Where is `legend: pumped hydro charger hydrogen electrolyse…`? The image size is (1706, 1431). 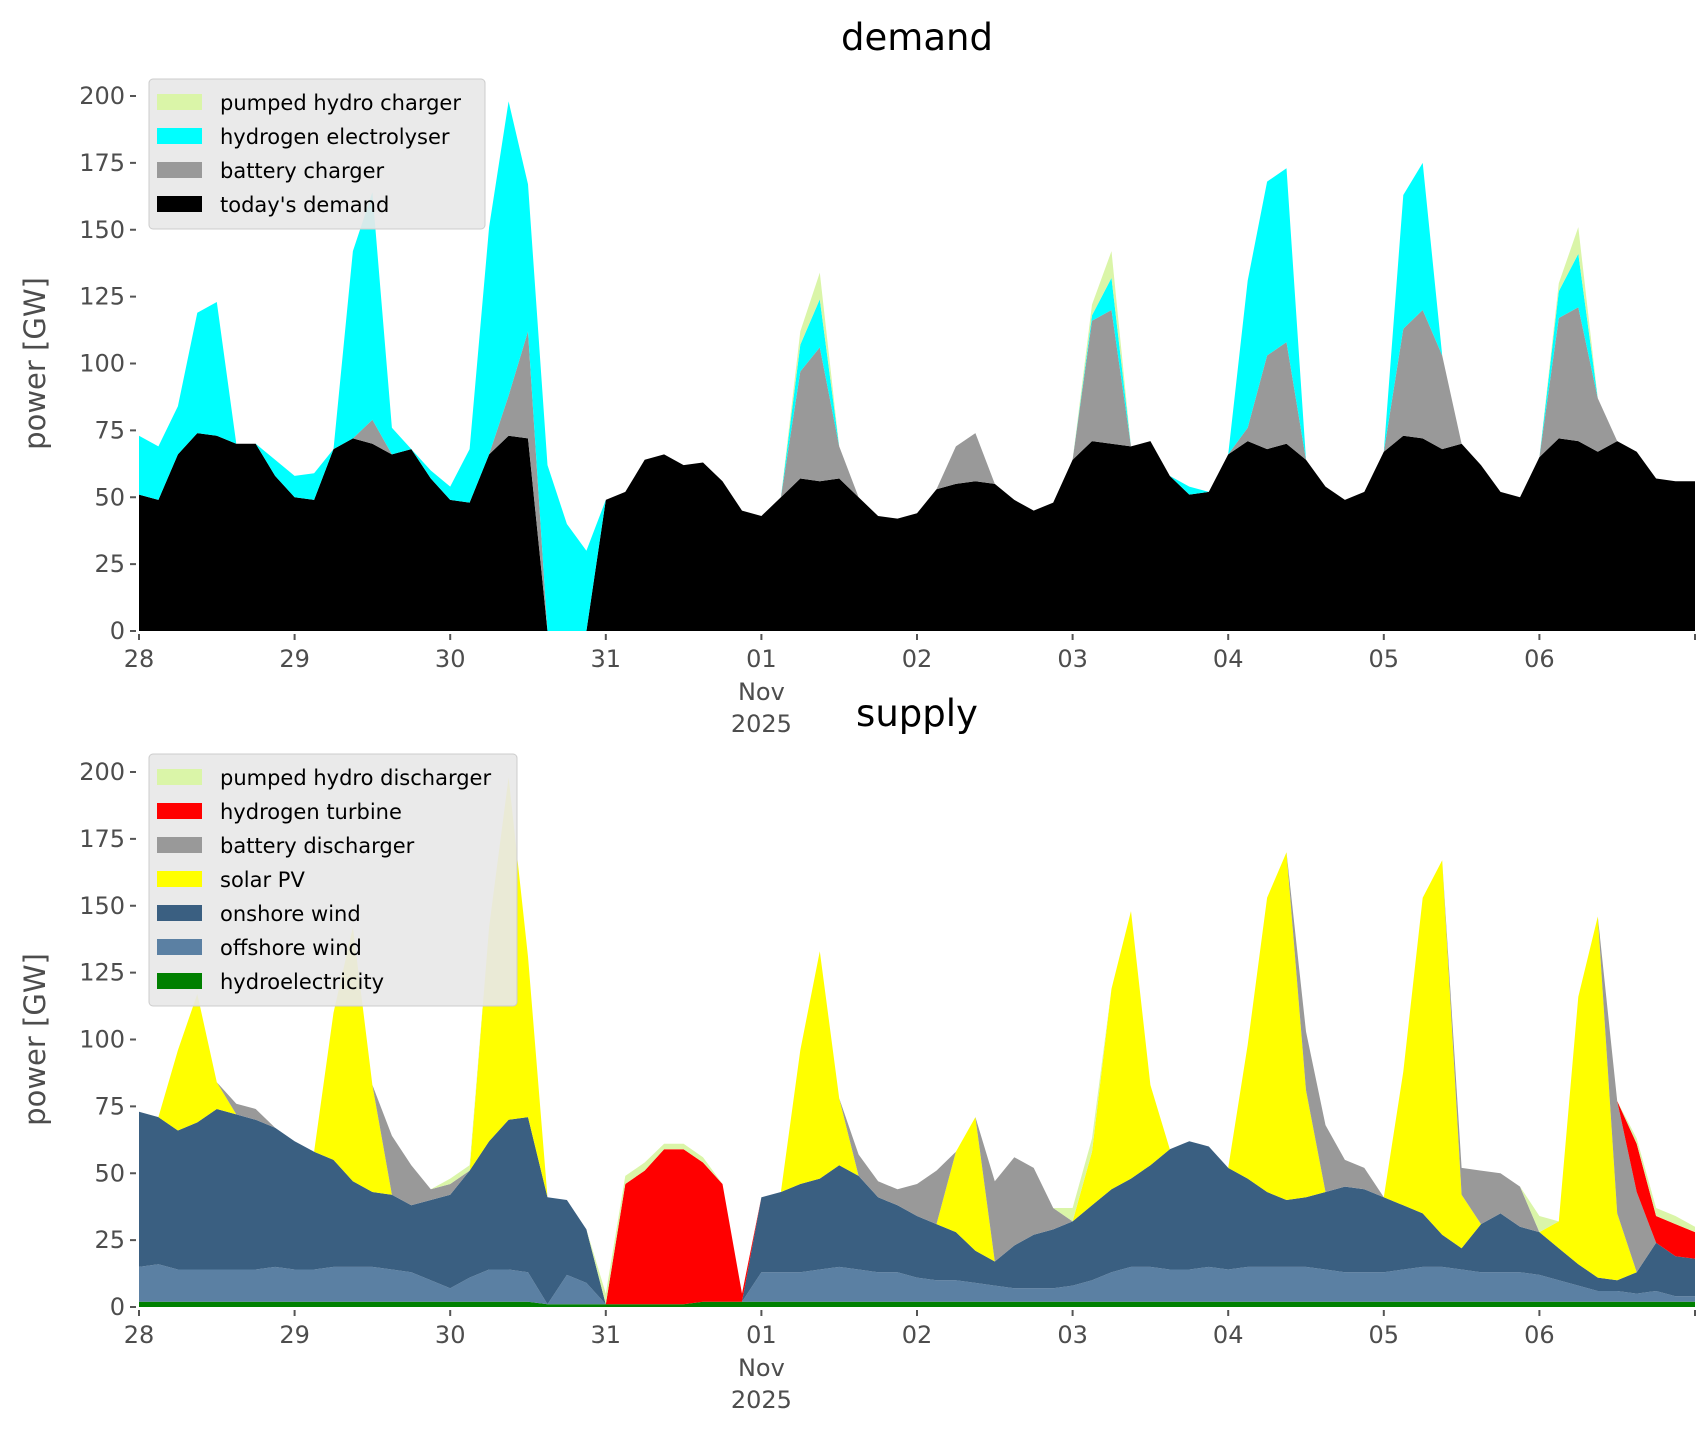 legend: pumped hydro charger hydrogen electrolyse… is located at coordinates (317, 154).